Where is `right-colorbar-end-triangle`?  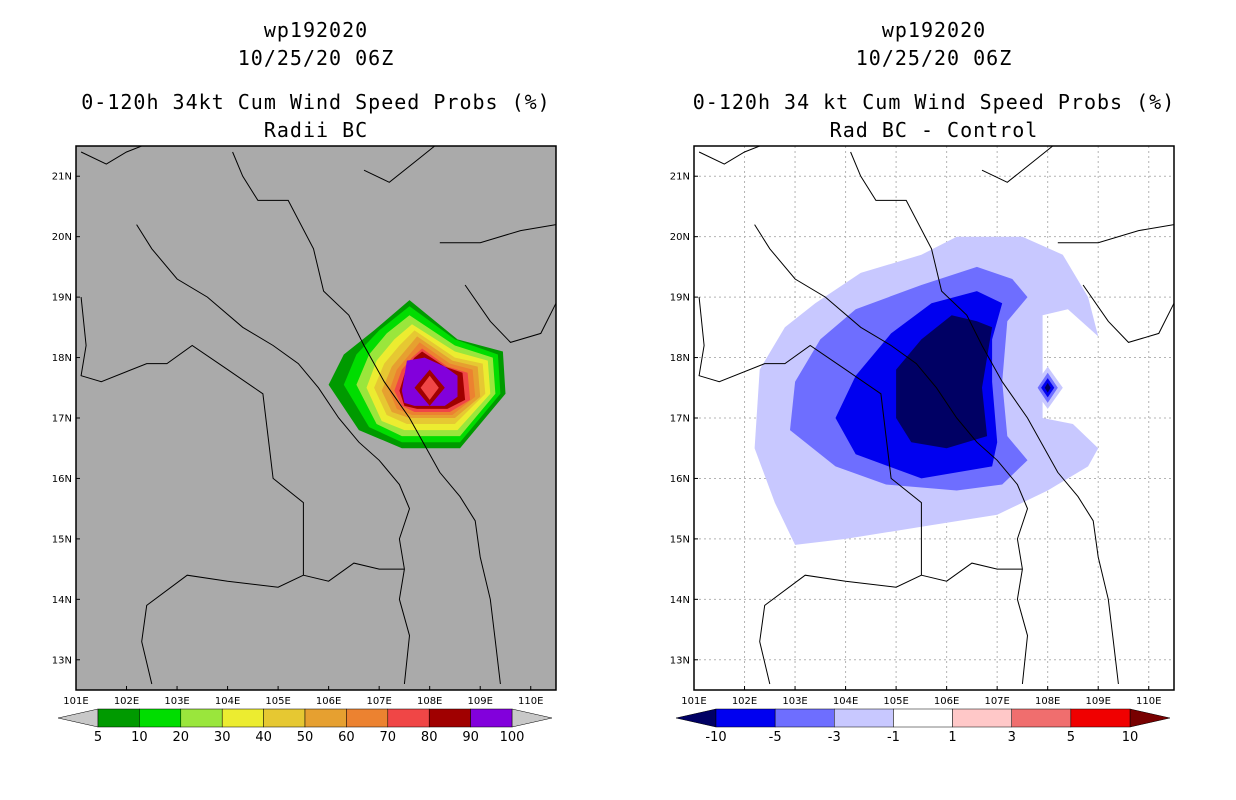 right-colorbar-end-triangle is located at coordinates (1150, 718).